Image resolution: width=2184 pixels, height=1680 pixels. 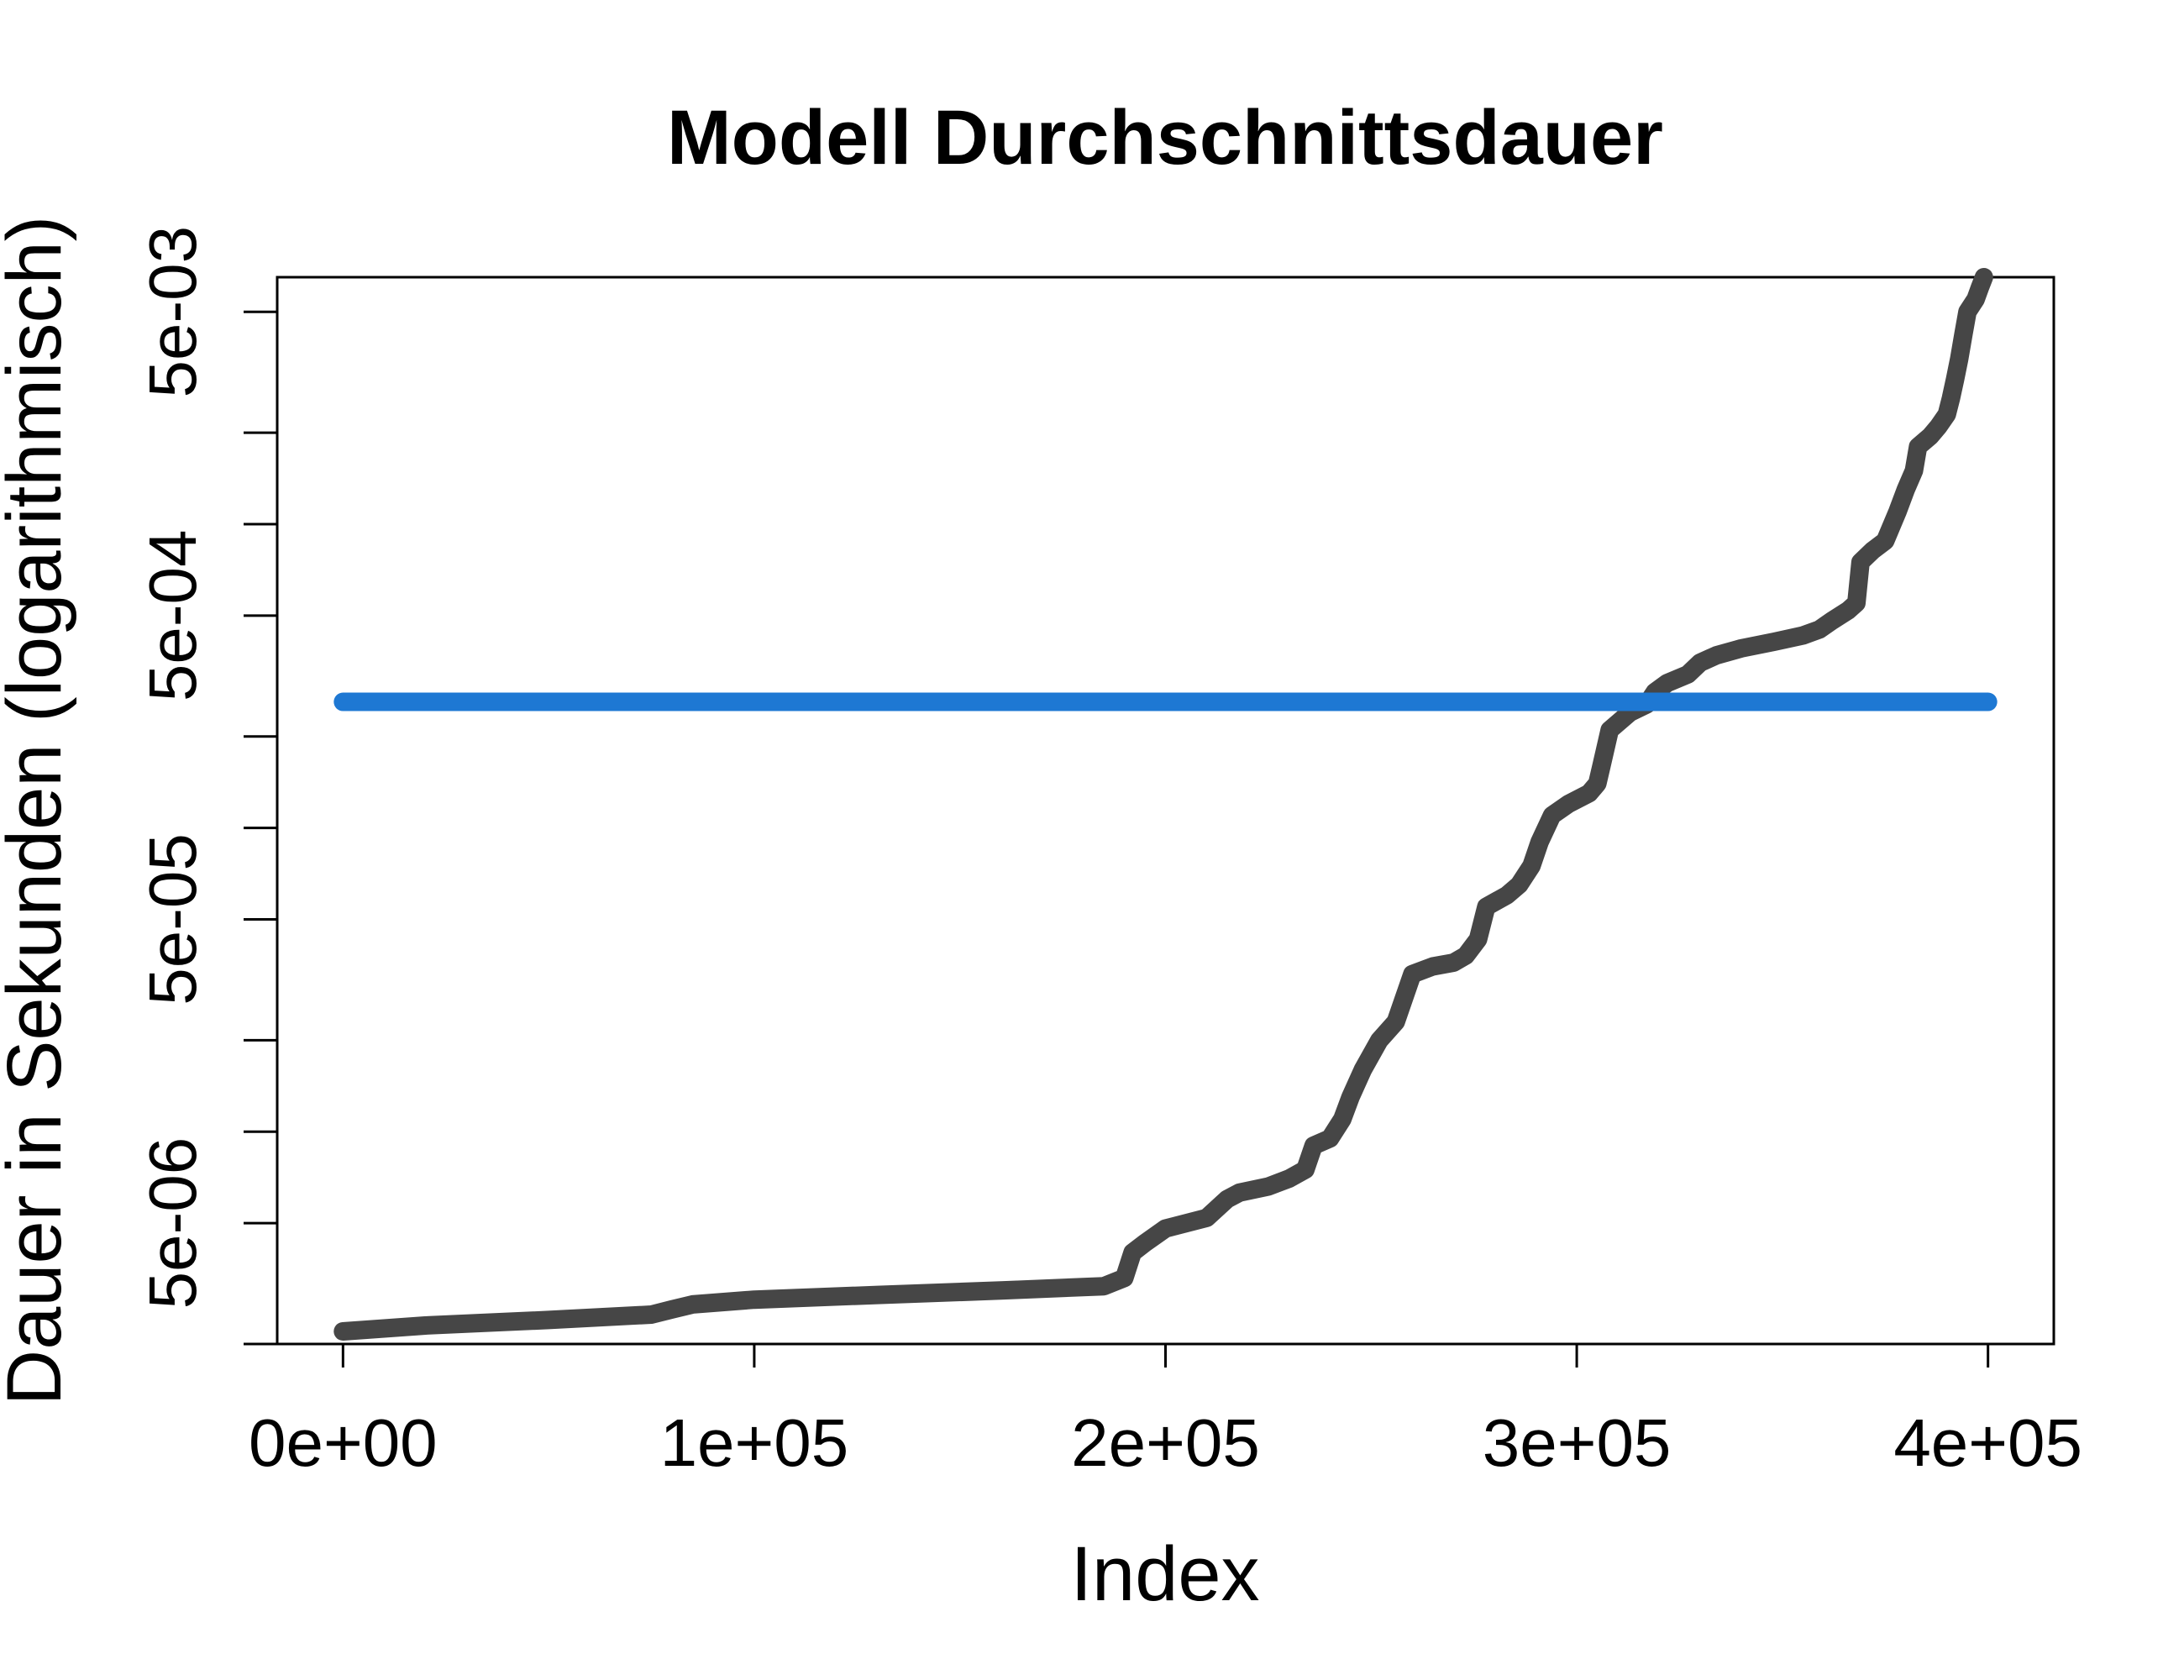 What do you see at coordinates (172, 616) in the screenshot?
I see `y-tick-label: 5e-04` at bounding box center [172, 616].